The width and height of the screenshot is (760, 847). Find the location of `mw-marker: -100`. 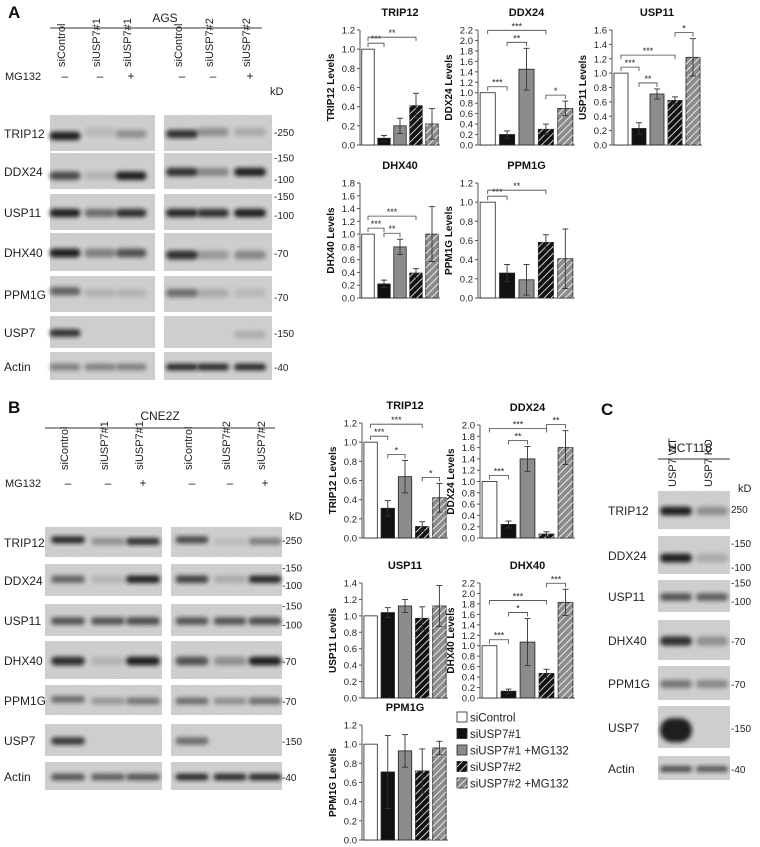

mw-marker: -100 is located at coordinates (741, 602).